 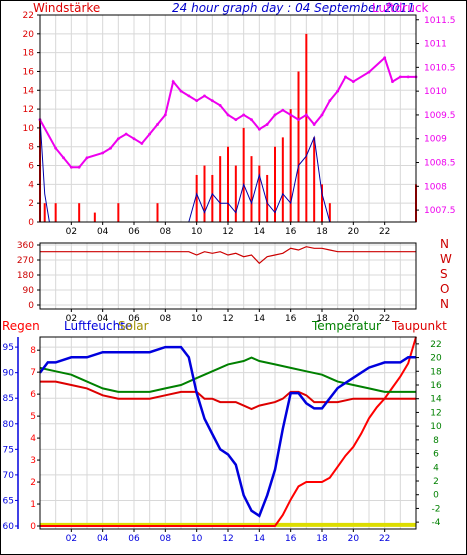 I want to click on taupunkt-label: Taupunkt, so click(x=419, y=326).